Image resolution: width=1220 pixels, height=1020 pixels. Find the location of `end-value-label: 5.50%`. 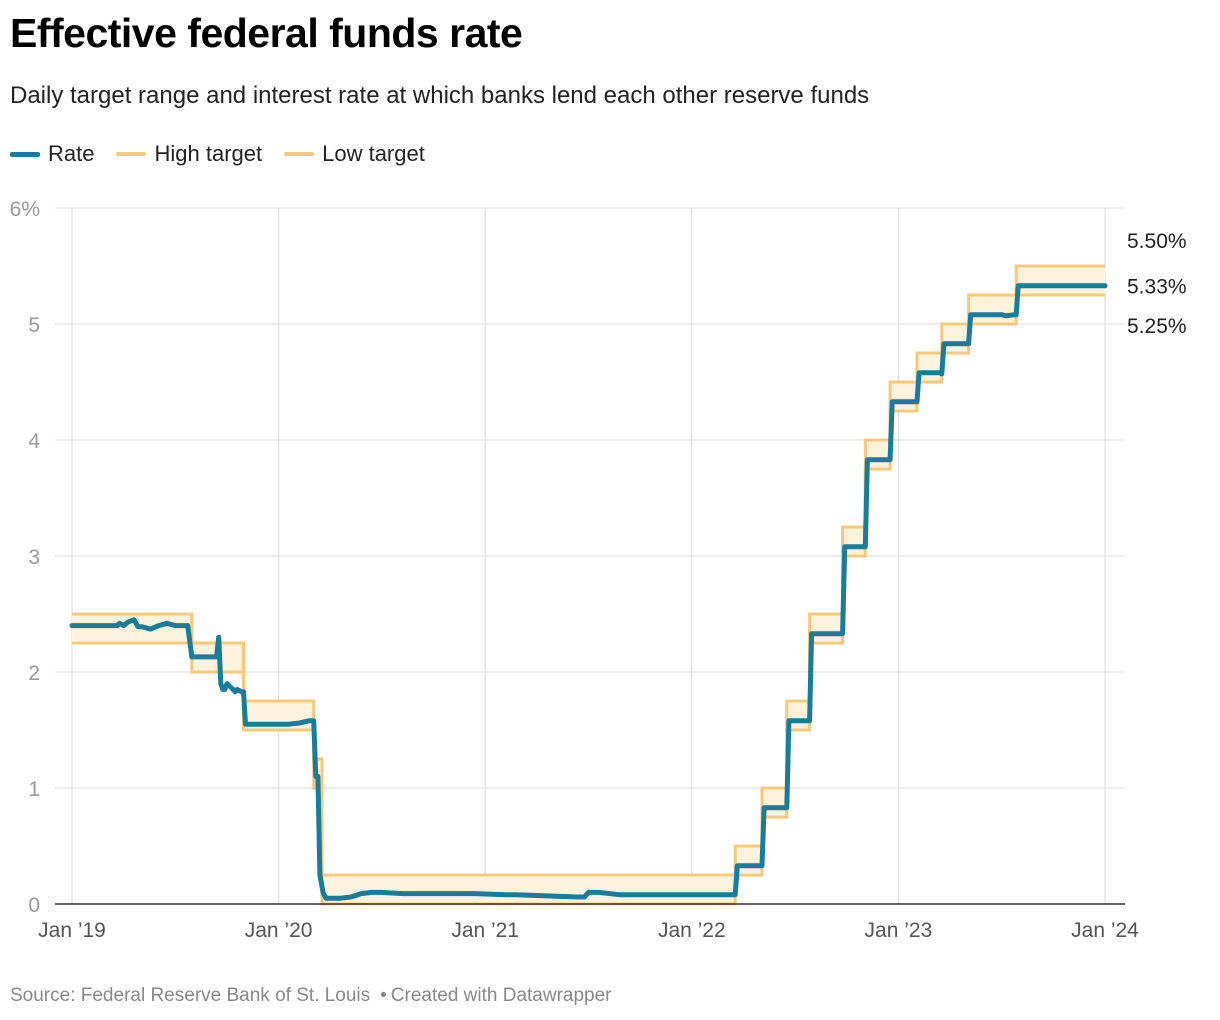

end-value-label: 5.50% is located at coordinates (1157, 241).